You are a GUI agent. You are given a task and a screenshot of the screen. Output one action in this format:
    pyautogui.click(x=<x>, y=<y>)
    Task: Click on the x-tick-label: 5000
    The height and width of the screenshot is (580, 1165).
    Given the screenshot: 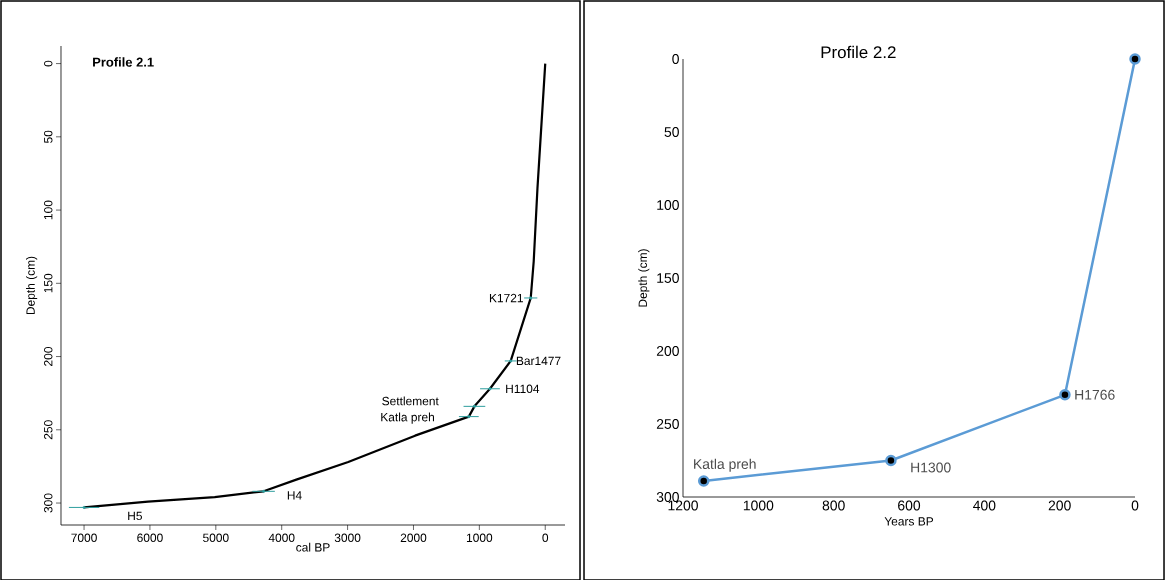 What is the action you would take?
    pyautogui.click(x=216, y=537)
    